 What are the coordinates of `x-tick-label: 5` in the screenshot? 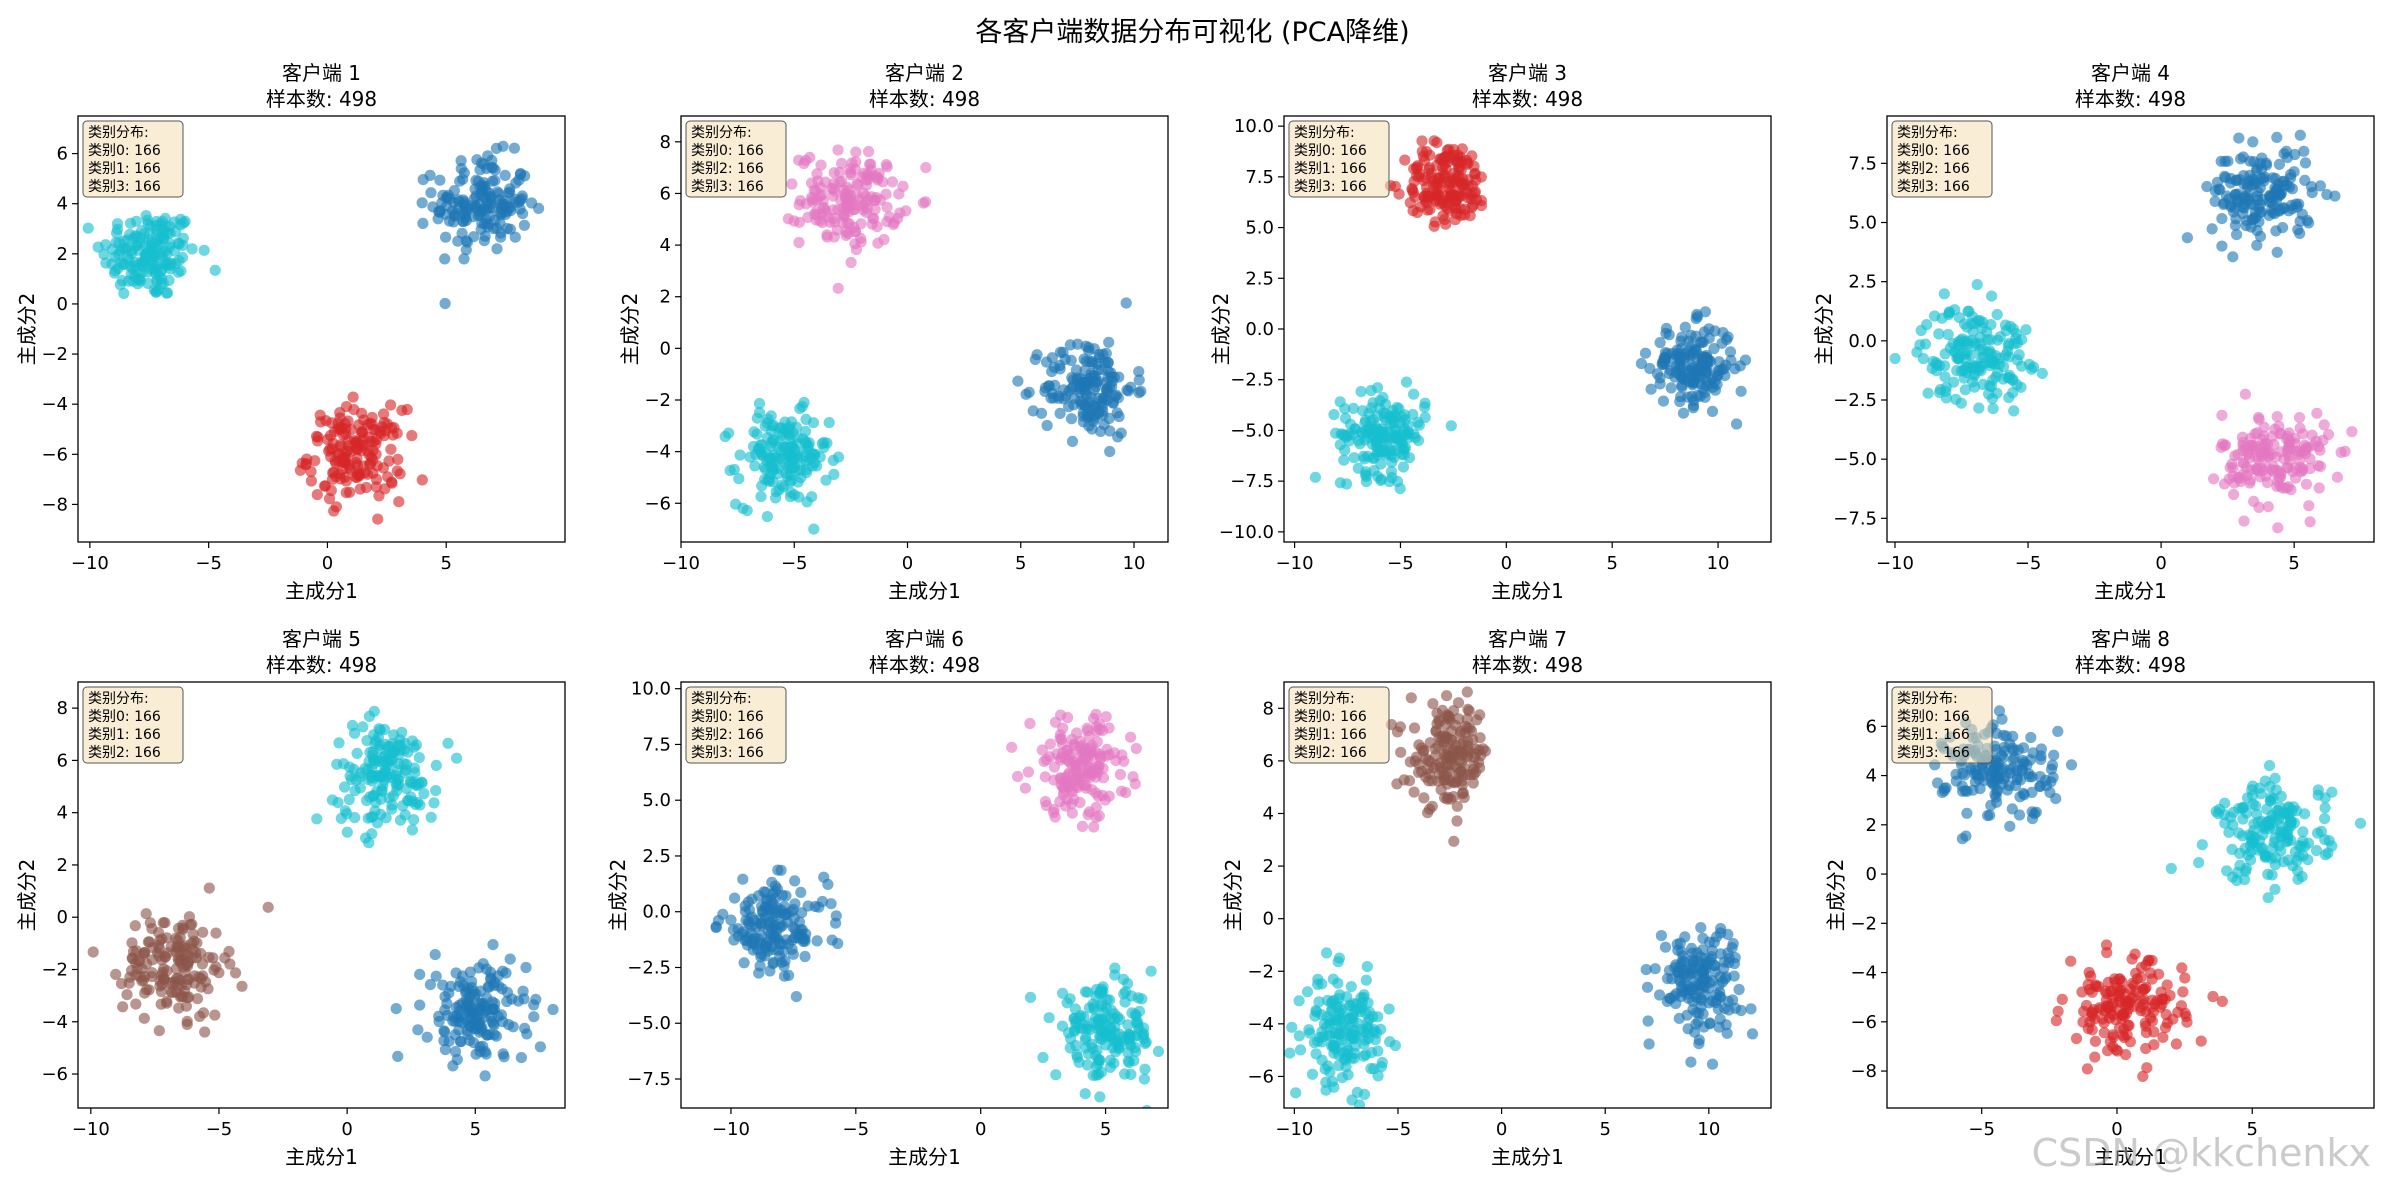 It's located at (1020, 563).